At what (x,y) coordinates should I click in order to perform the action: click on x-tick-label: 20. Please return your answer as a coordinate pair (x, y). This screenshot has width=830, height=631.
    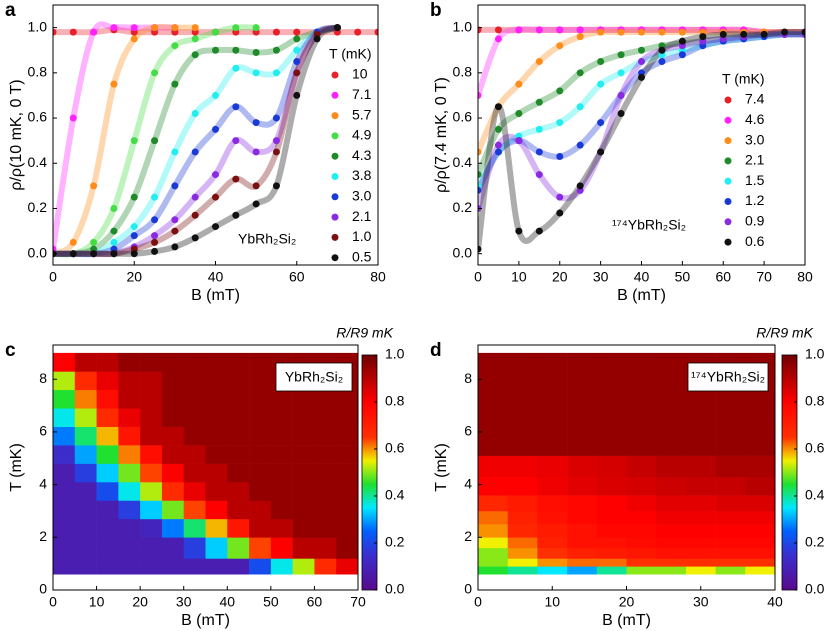
    Looking at the image, I should click on (134, 277).